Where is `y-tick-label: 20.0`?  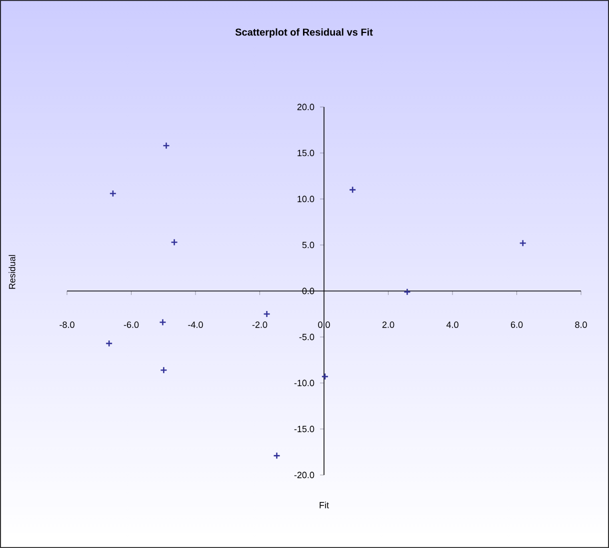
y-tick-label: 20.0 is located at coordinates (305, 107).